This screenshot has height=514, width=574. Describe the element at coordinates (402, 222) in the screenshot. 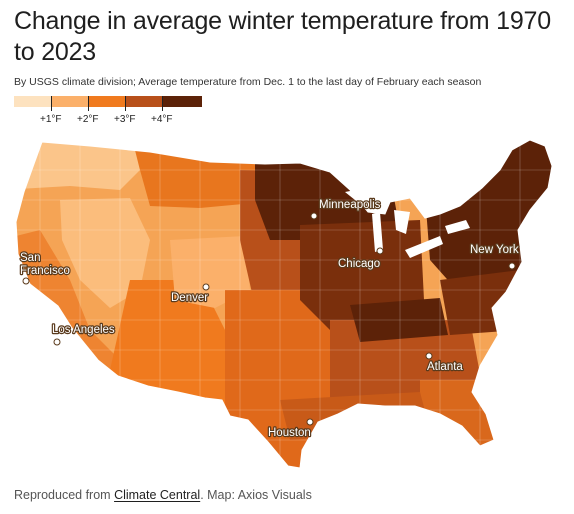

I see `lake-huron` at that location.